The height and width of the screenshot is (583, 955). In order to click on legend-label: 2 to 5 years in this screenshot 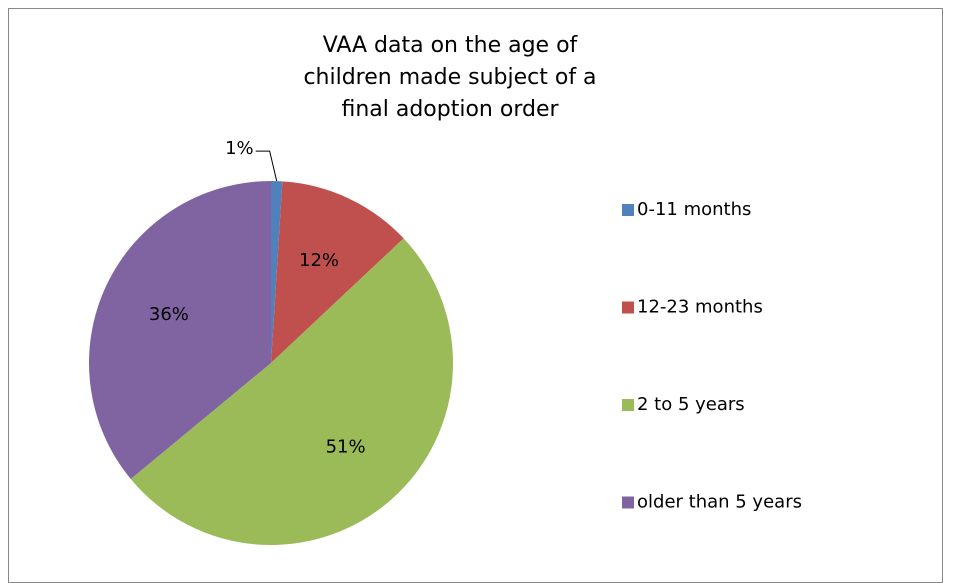, I will do `click(691, 404)`.